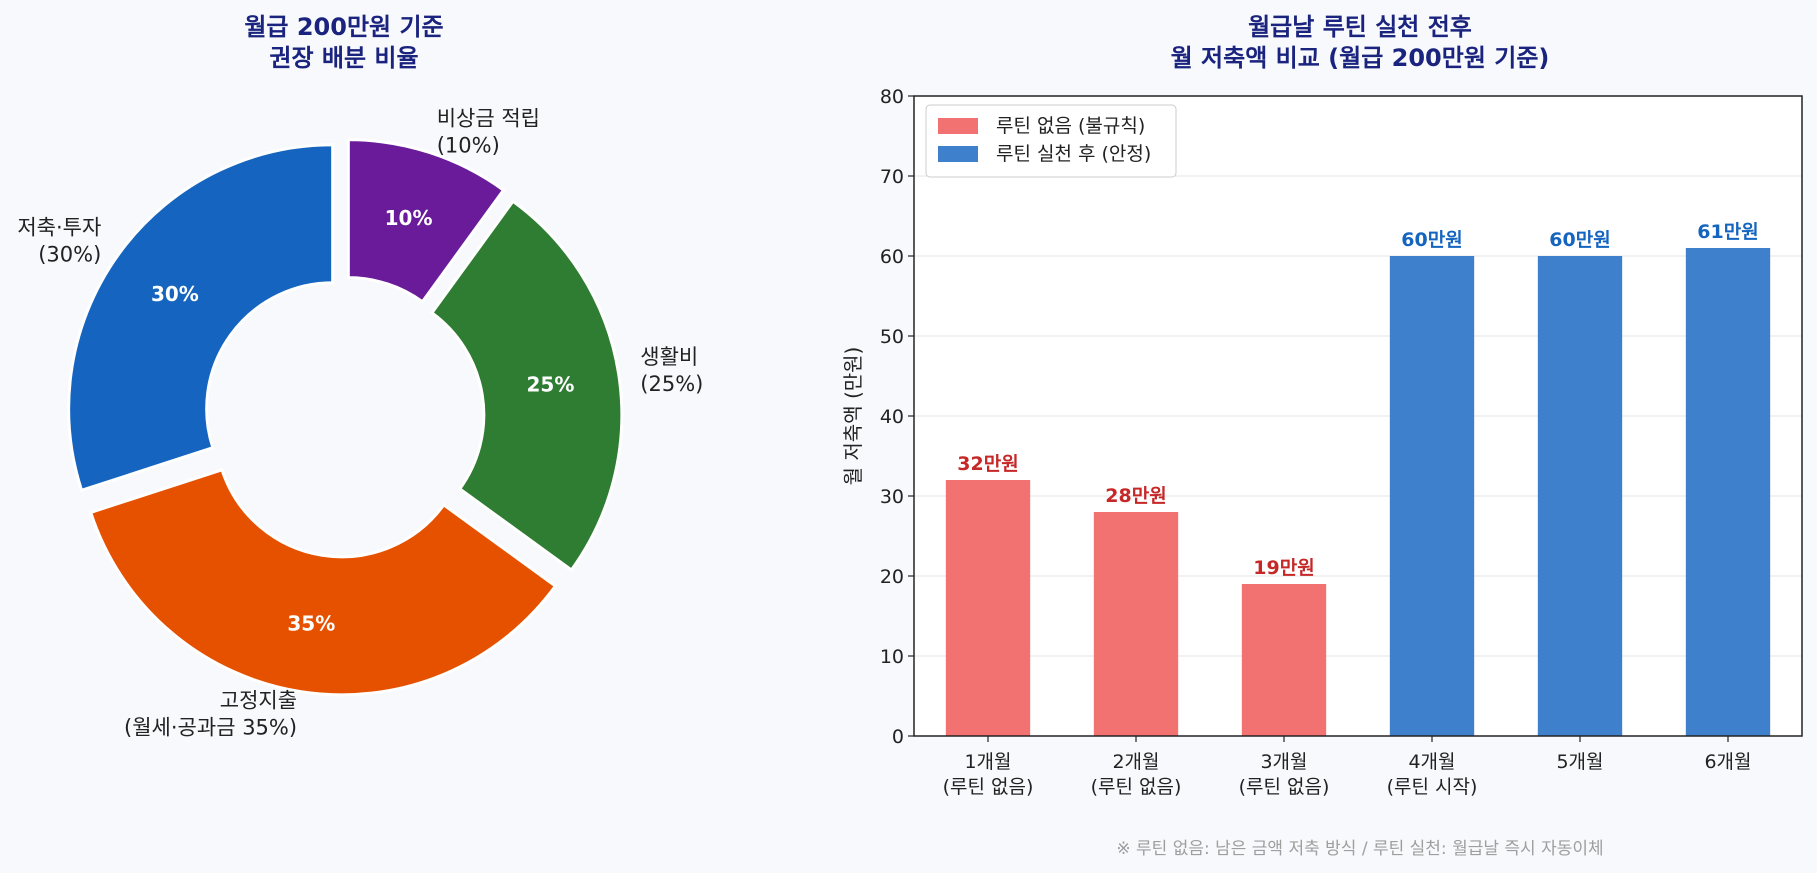 The height and width of the screenshot is (873, 1817). I want to click on donut-slice-outer-label: 생활비 (25%), so click(671, 370).